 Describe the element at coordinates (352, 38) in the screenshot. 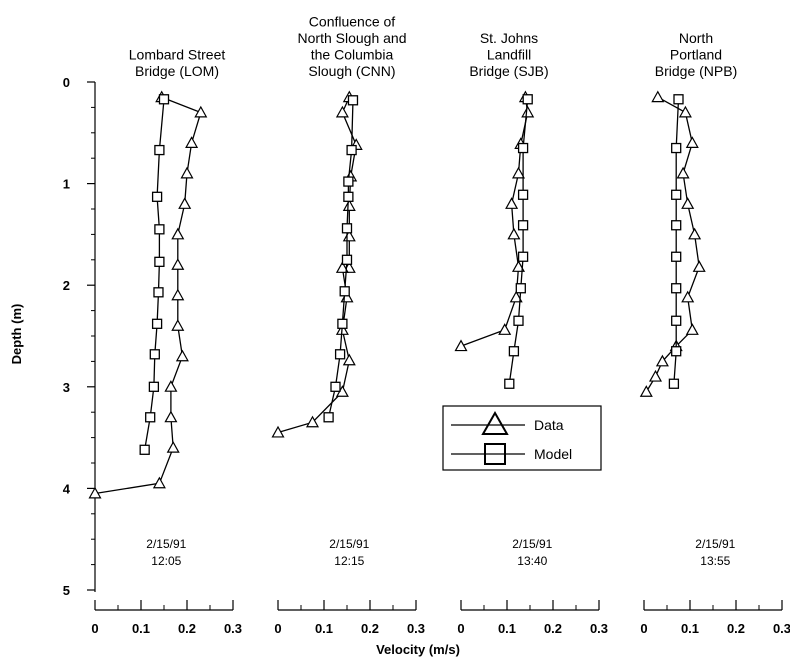

I see `panel-title-line: North Slough and` at that location.